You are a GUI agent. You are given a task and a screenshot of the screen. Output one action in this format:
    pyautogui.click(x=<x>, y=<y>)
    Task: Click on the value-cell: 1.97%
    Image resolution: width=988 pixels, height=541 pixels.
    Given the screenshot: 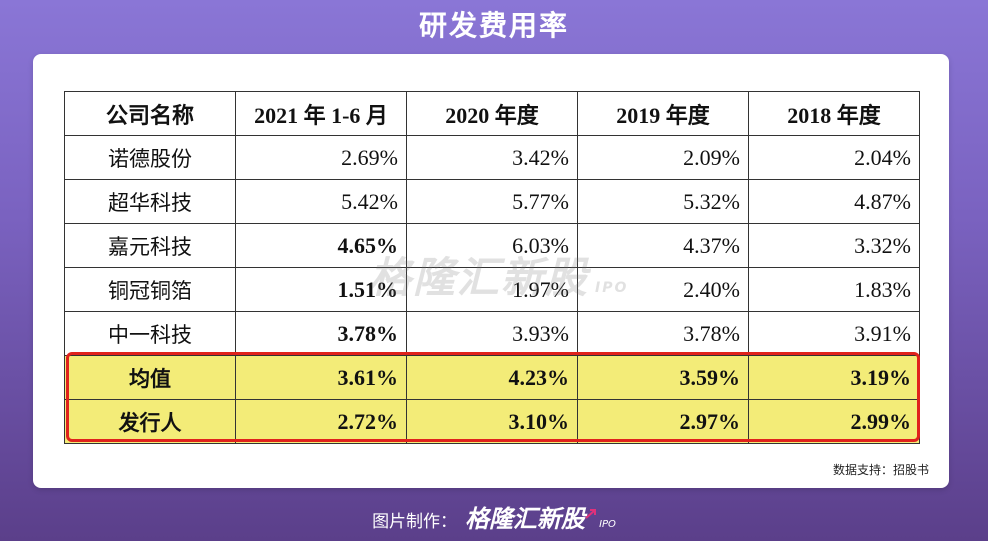 What is the action you would take?
    pyautogui.click(x=492, y=289)
    